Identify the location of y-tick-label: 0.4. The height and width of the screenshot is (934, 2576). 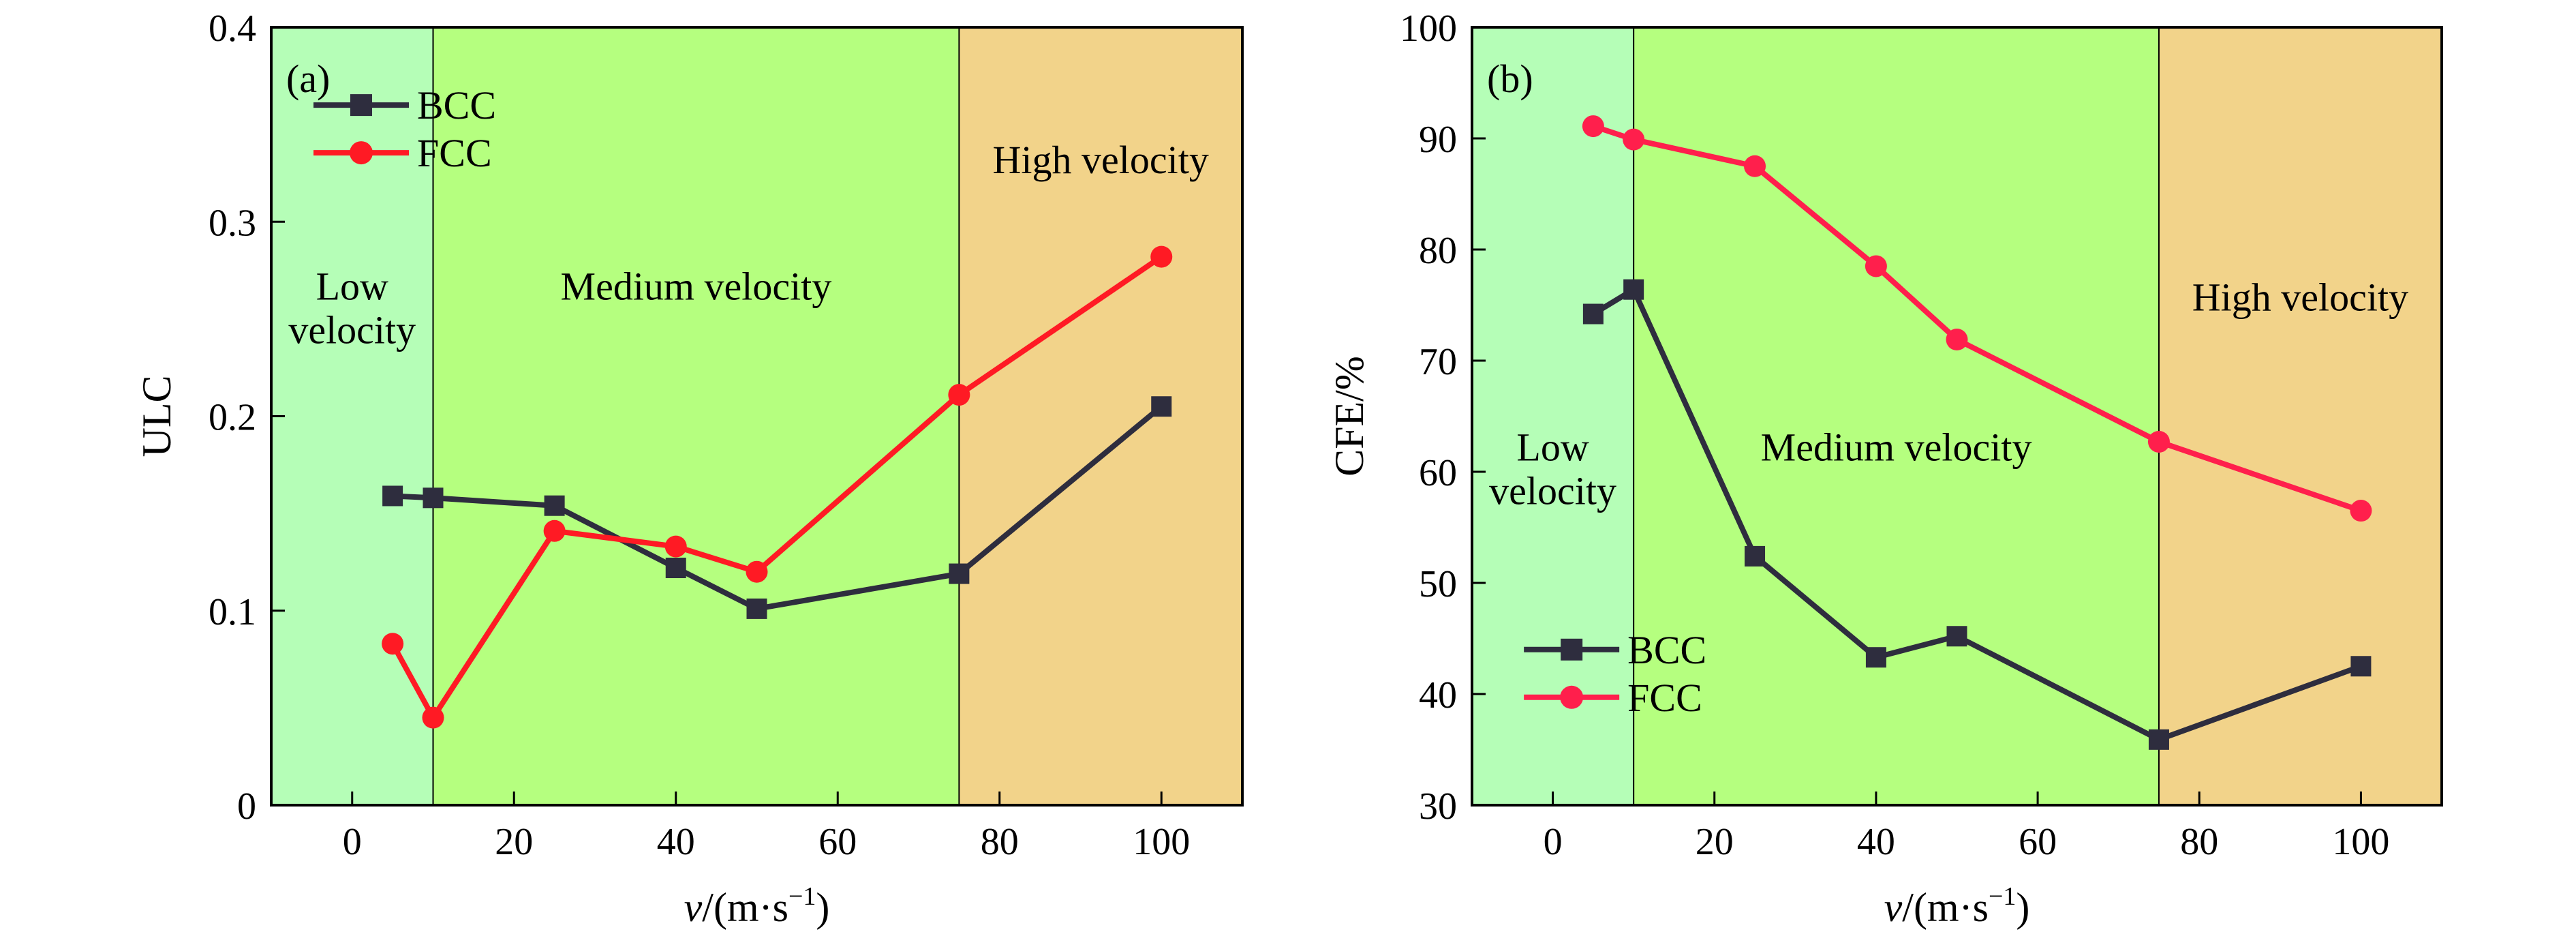
(232, 28).